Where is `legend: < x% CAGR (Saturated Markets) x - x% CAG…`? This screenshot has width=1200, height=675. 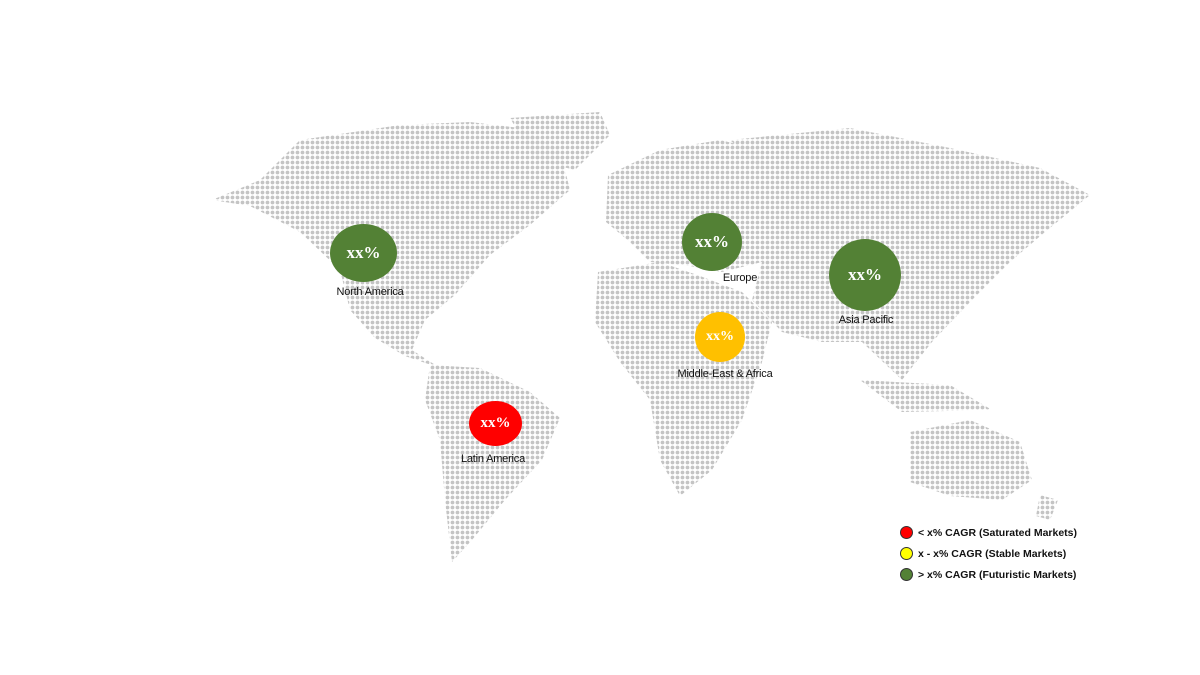 legend: < x% CAGR (Saturated Markets) x - x% CAG… is located at coordinates (988, 553).